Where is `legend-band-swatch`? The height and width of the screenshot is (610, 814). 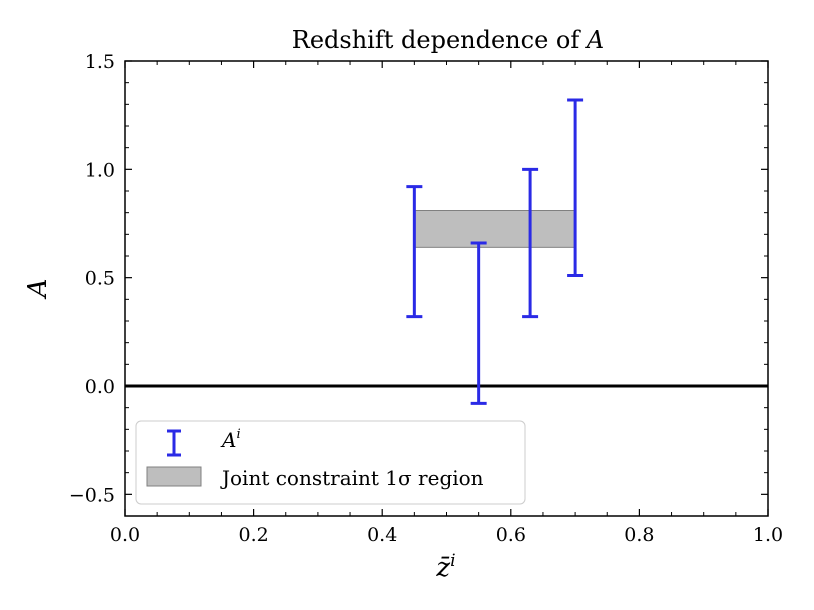 legend-band-swatch is located at coordinates (174, 476).